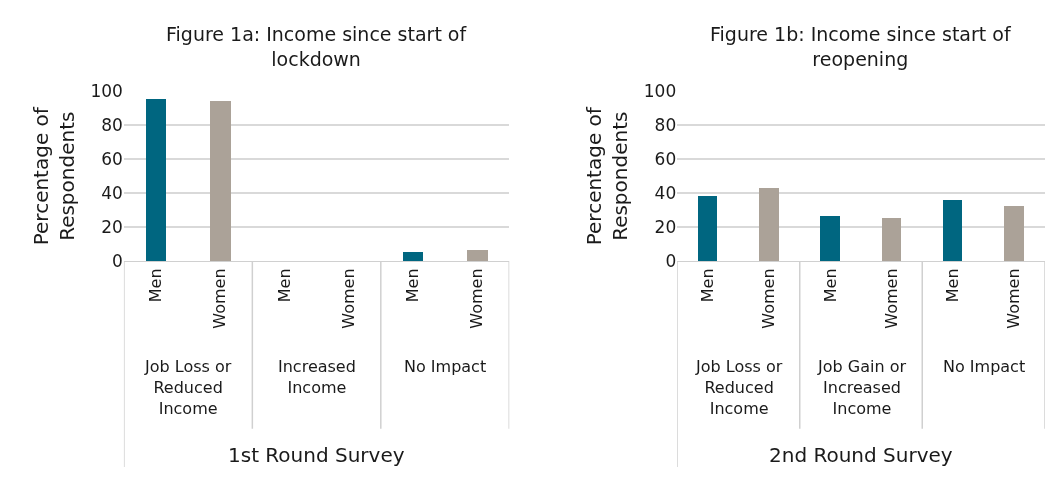 The width and height of the screenshot is (1050, 477). I want to click on text: Increased Income, so click(317, 377).